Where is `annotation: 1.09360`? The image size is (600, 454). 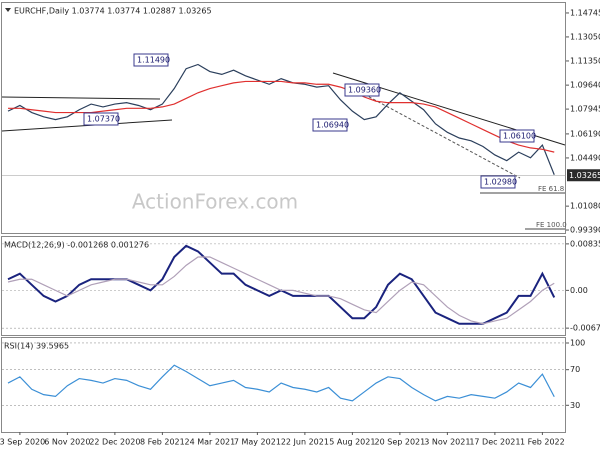 annotation: 1.09360 is located at coordinates (364, 90).